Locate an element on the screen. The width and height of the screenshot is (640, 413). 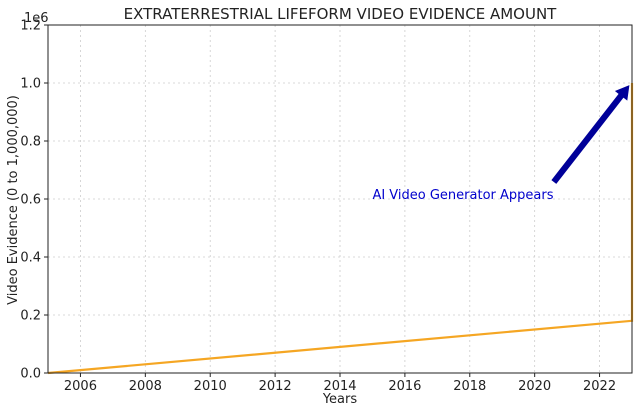
y-tick-label: 0.4 is located at coordinates (30, 258).